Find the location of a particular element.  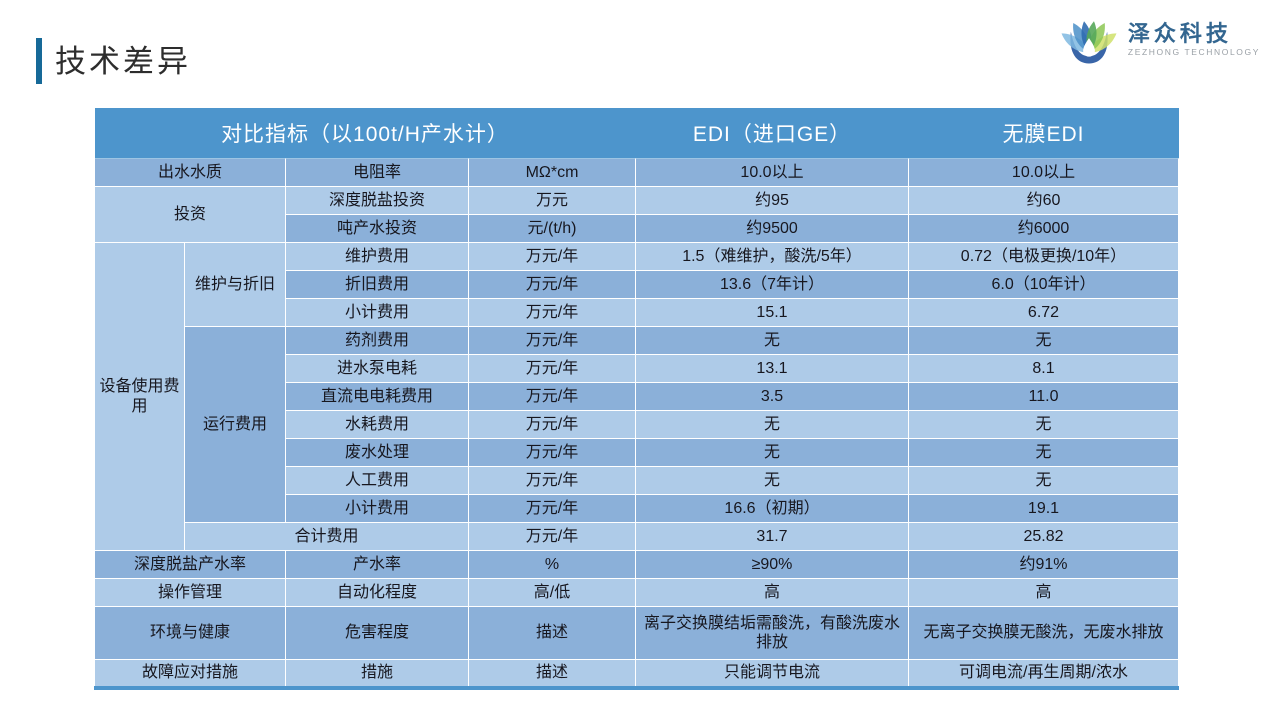

table-cell-value: 可调电流/再生周期/浓水 is located at coordinates (1043, 673).